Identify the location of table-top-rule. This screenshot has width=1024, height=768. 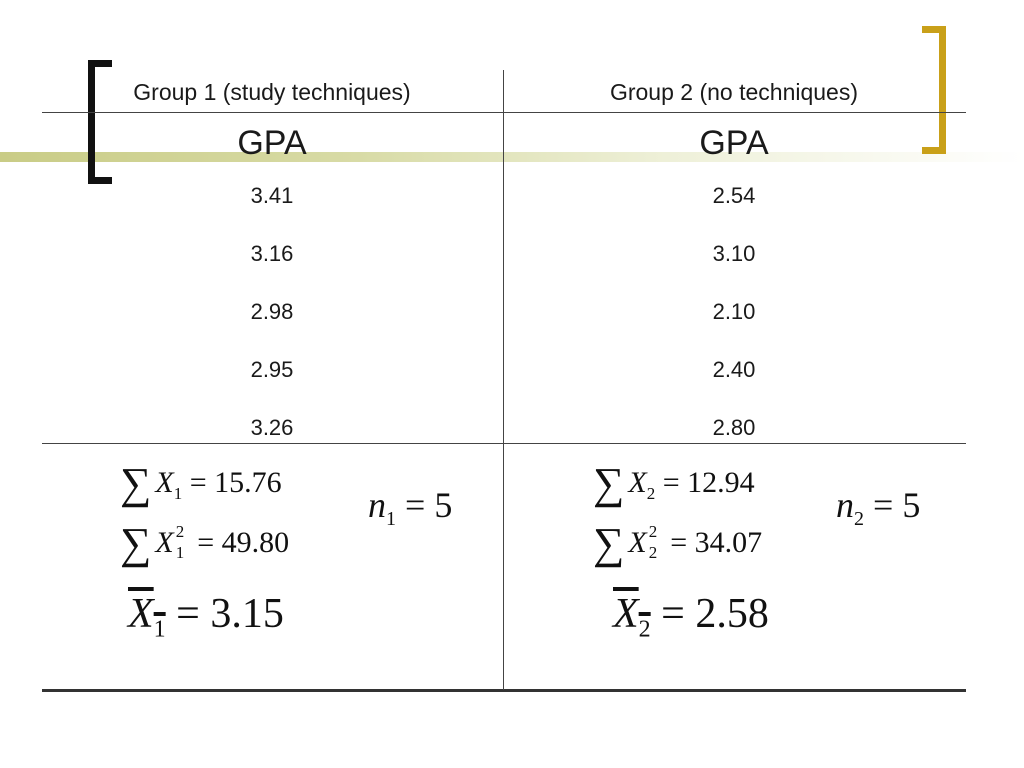
(504, 112).